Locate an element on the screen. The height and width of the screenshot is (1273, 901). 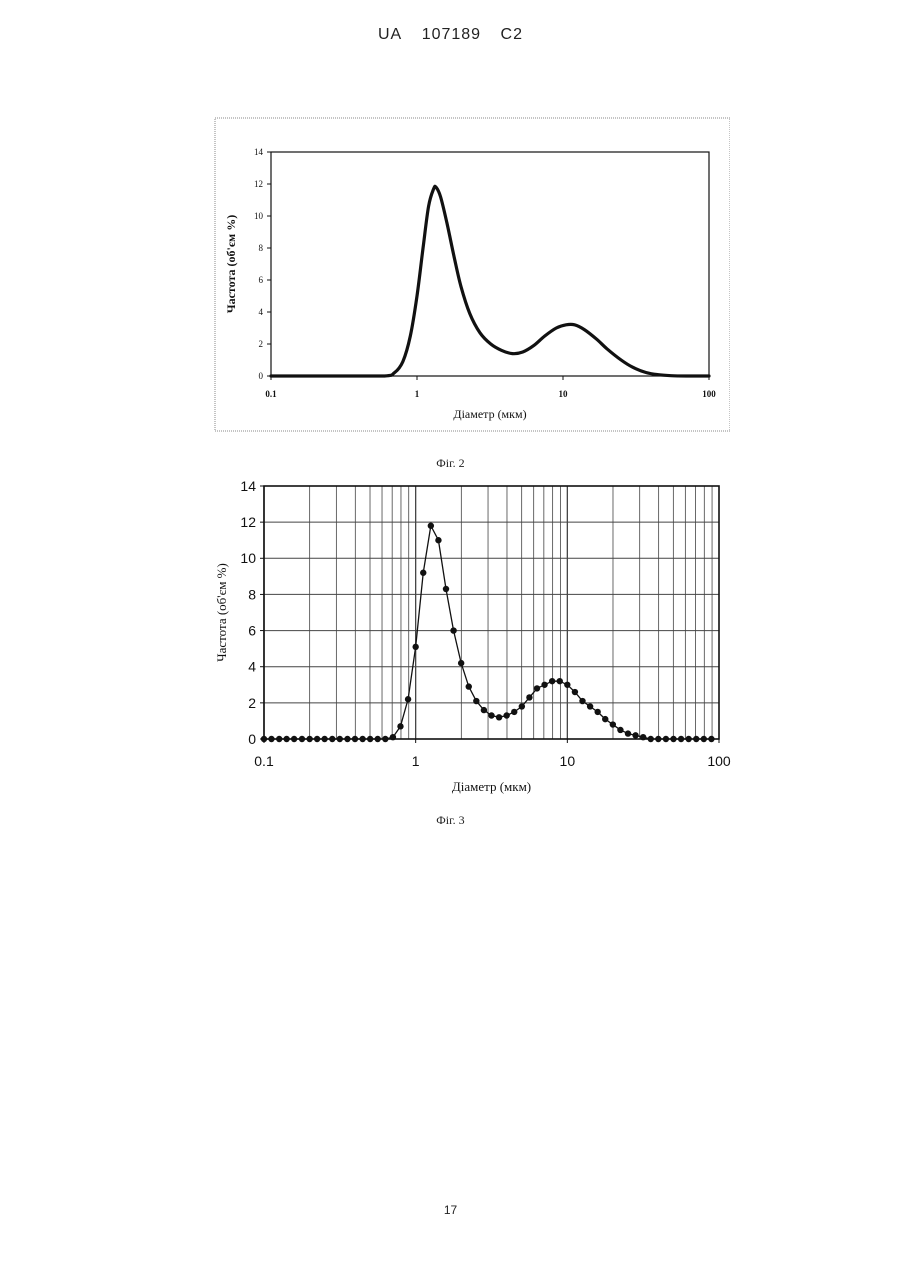
page-number: 17 is located at coordinates (450, 1210).